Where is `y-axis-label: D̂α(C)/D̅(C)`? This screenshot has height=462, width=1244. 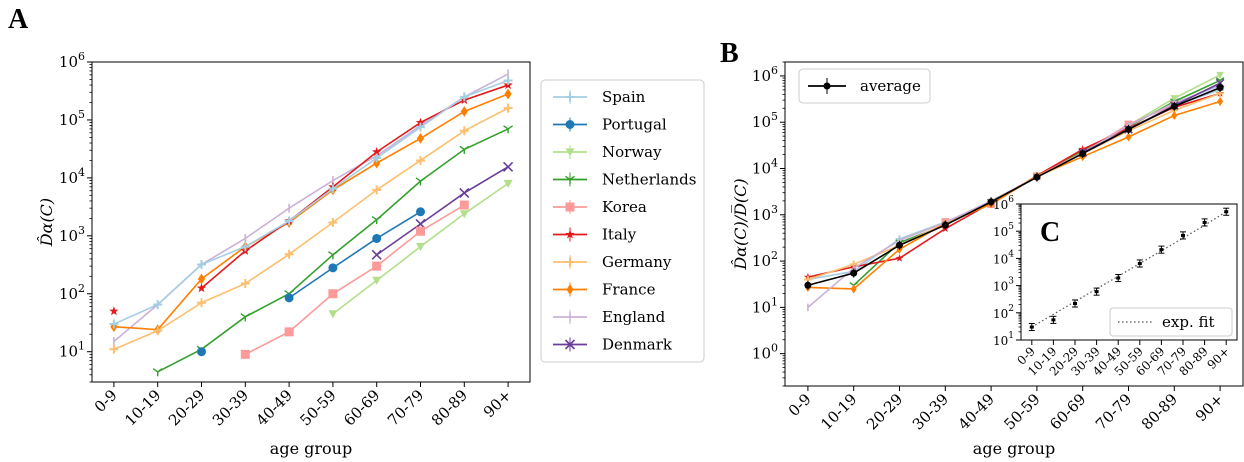
y-axis-label: D̂α(C)/D̅(C) is located at coordinates (740, 224).